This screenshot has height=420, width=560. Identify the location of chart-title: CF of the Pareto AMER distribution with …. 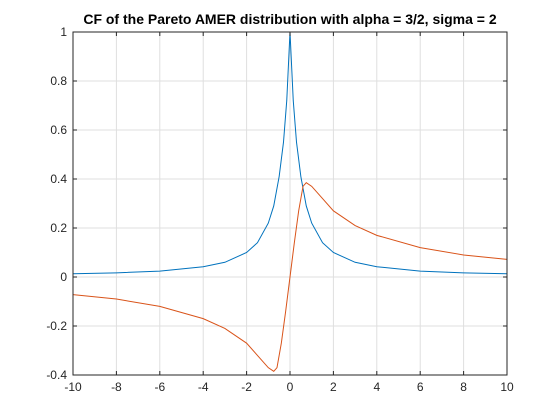
(290, 19).